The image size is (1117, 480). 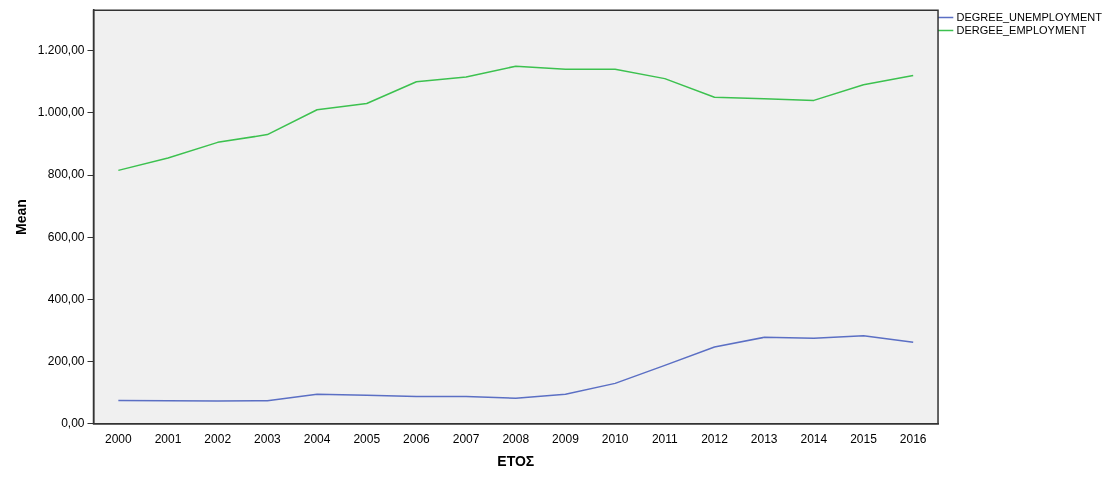 I want to click on x-tick-label: 2003, so click(x=268, y=439).